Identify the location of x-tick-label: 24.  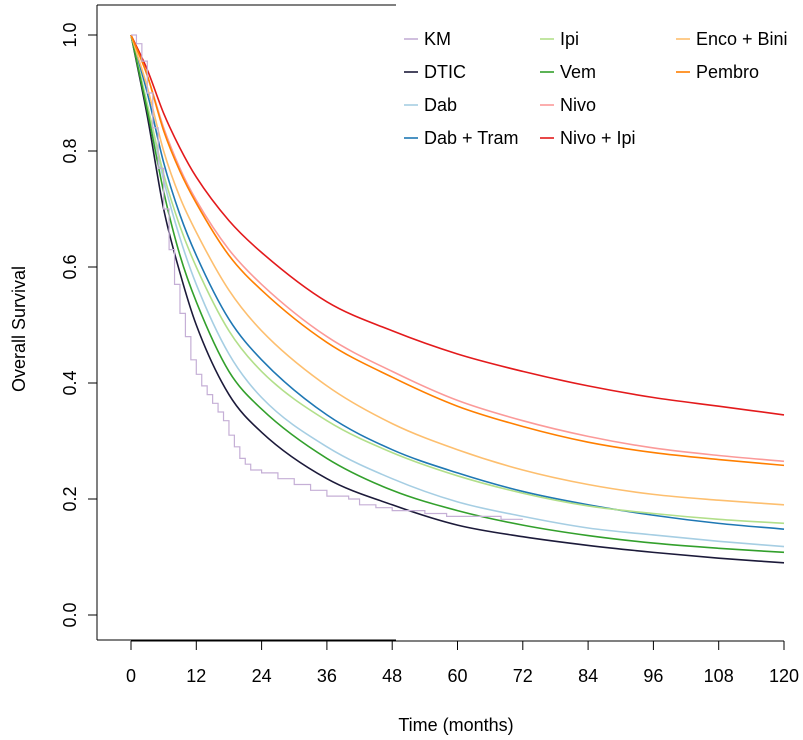
(262, 676).